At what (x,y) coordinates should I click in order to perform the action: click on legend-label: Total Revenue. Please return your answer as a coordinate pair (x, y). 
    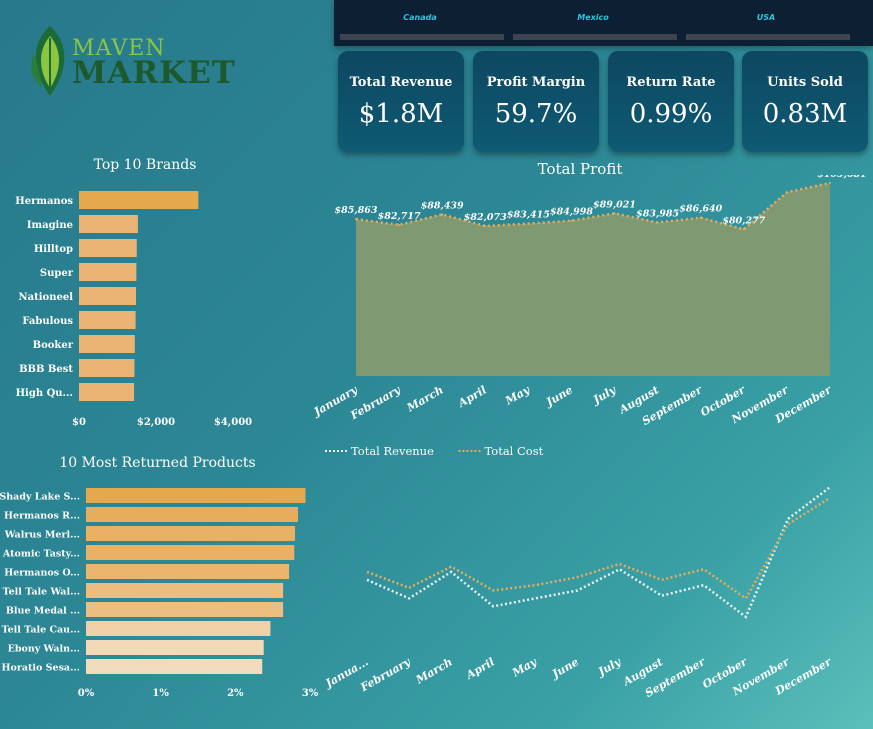
    Looking at the image, I should click on (392, 451).